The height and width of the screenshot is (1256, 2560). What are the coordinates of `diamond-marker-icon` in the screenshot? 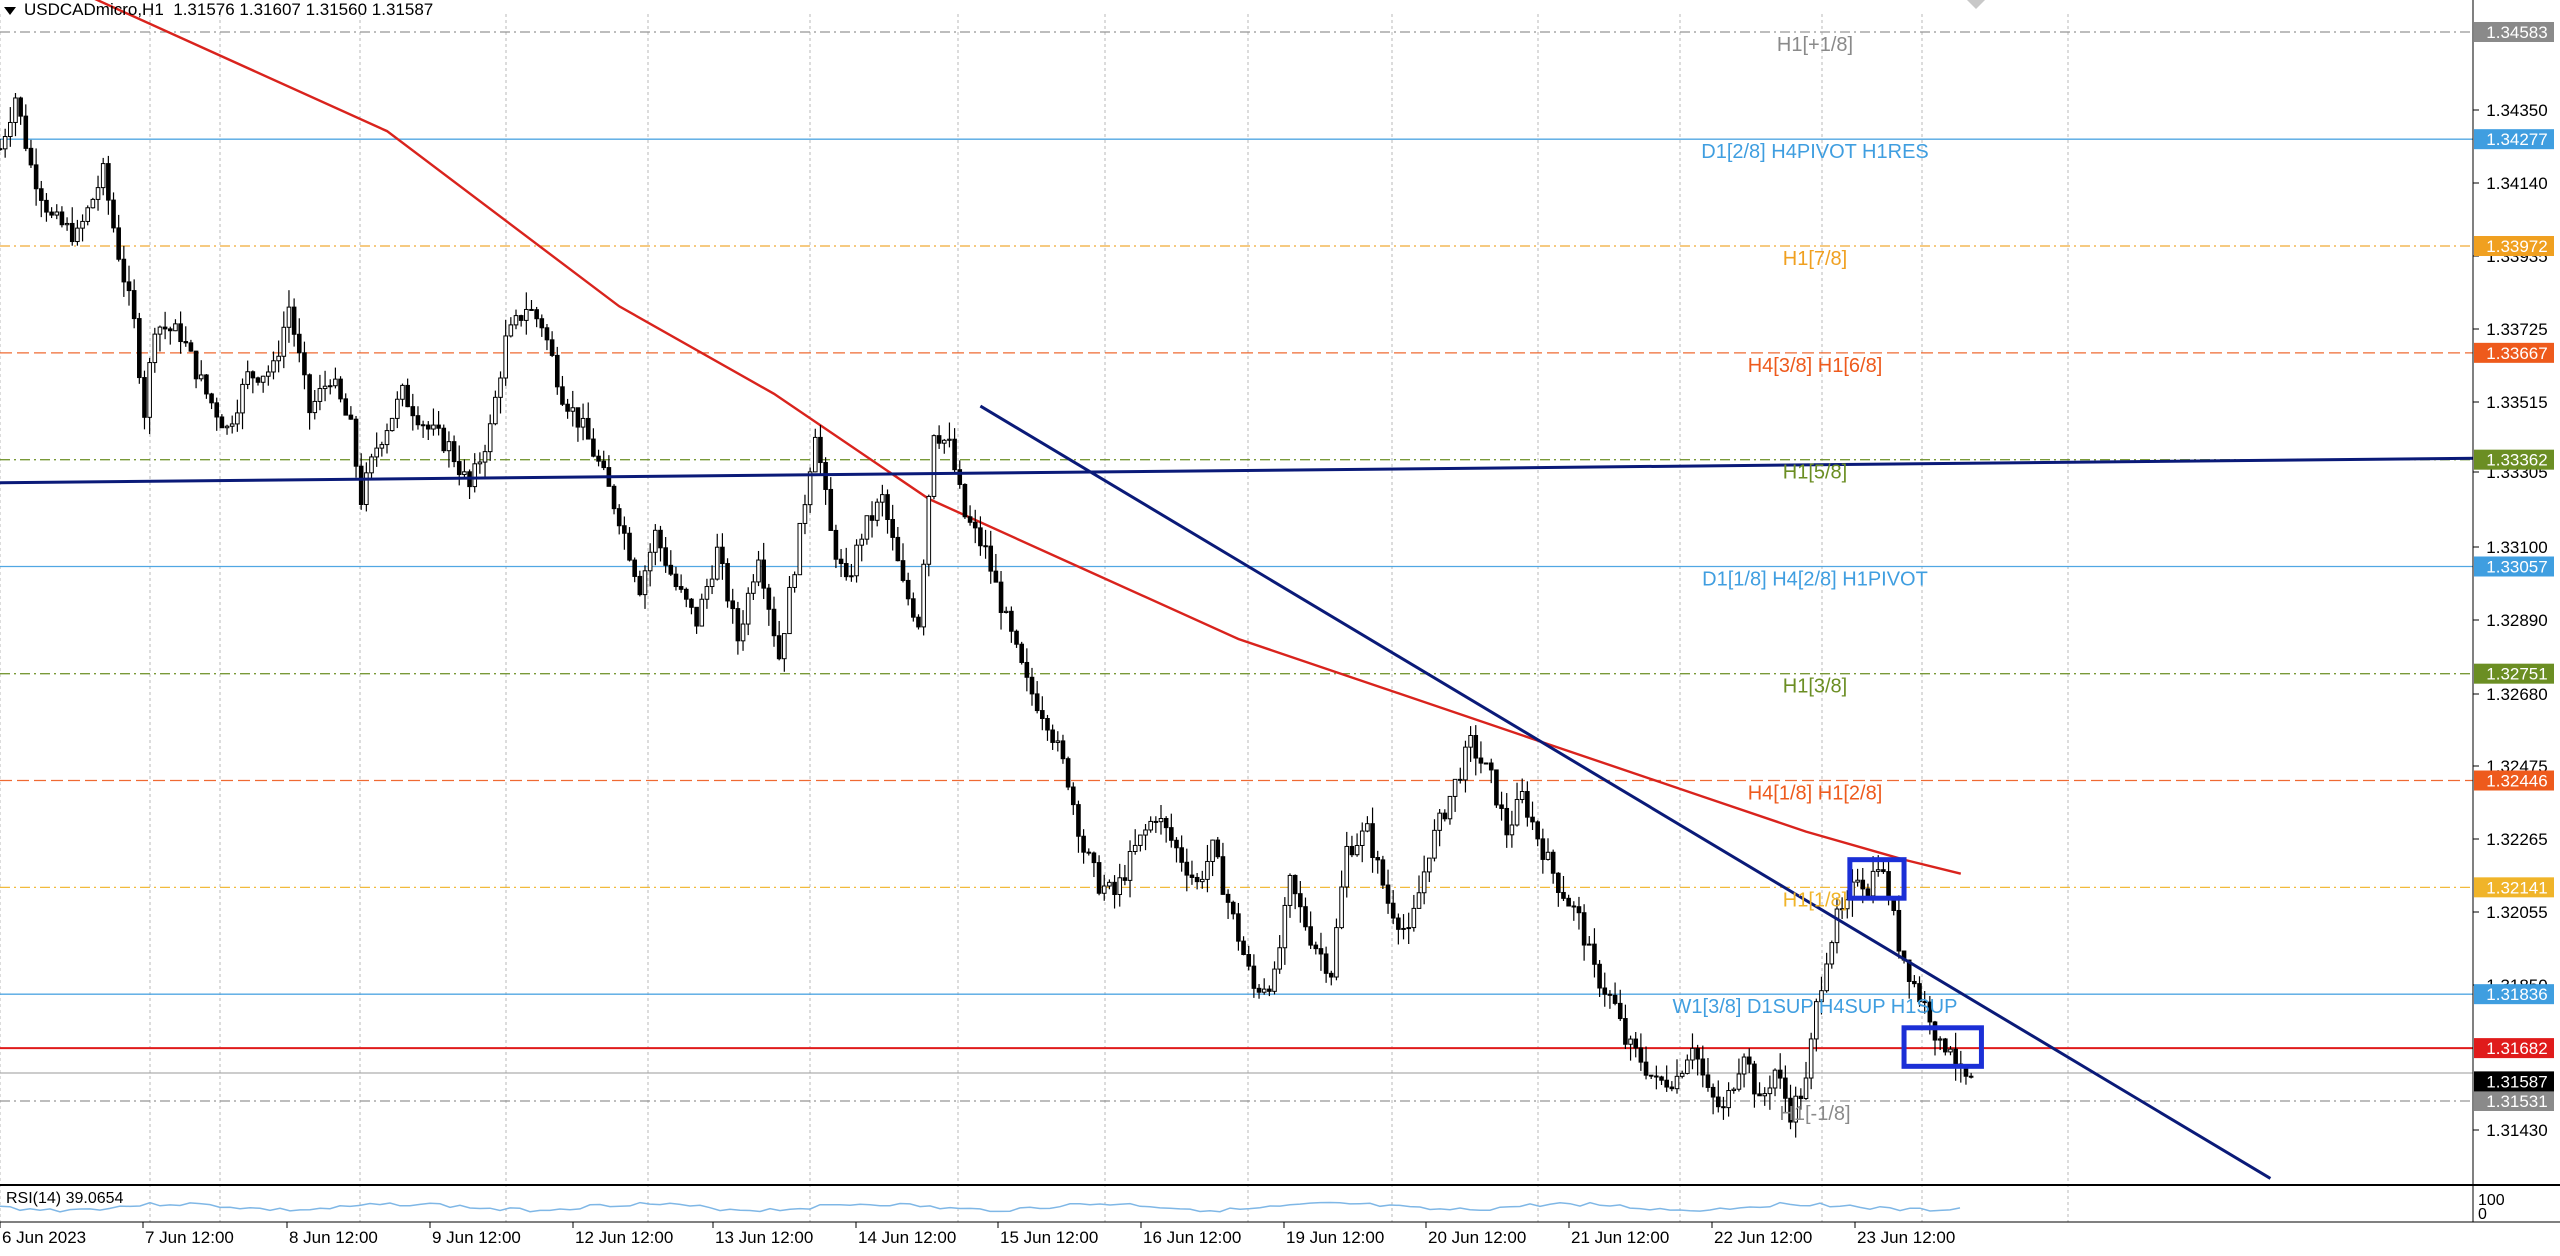 It's located at (1976, 4).